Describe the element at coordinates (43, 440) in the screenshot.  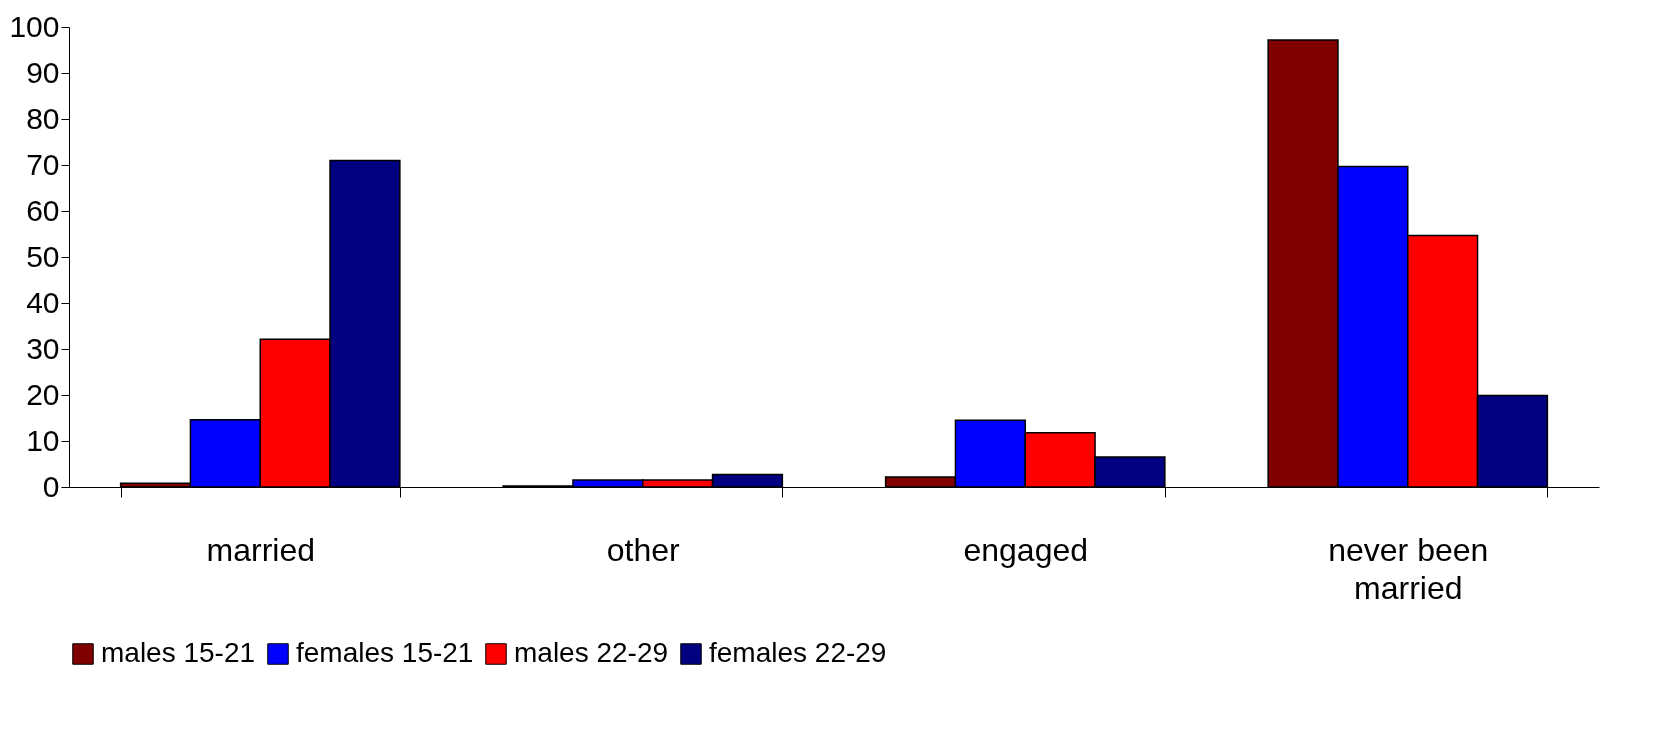
I see `y-tick-label: 10` at that location.